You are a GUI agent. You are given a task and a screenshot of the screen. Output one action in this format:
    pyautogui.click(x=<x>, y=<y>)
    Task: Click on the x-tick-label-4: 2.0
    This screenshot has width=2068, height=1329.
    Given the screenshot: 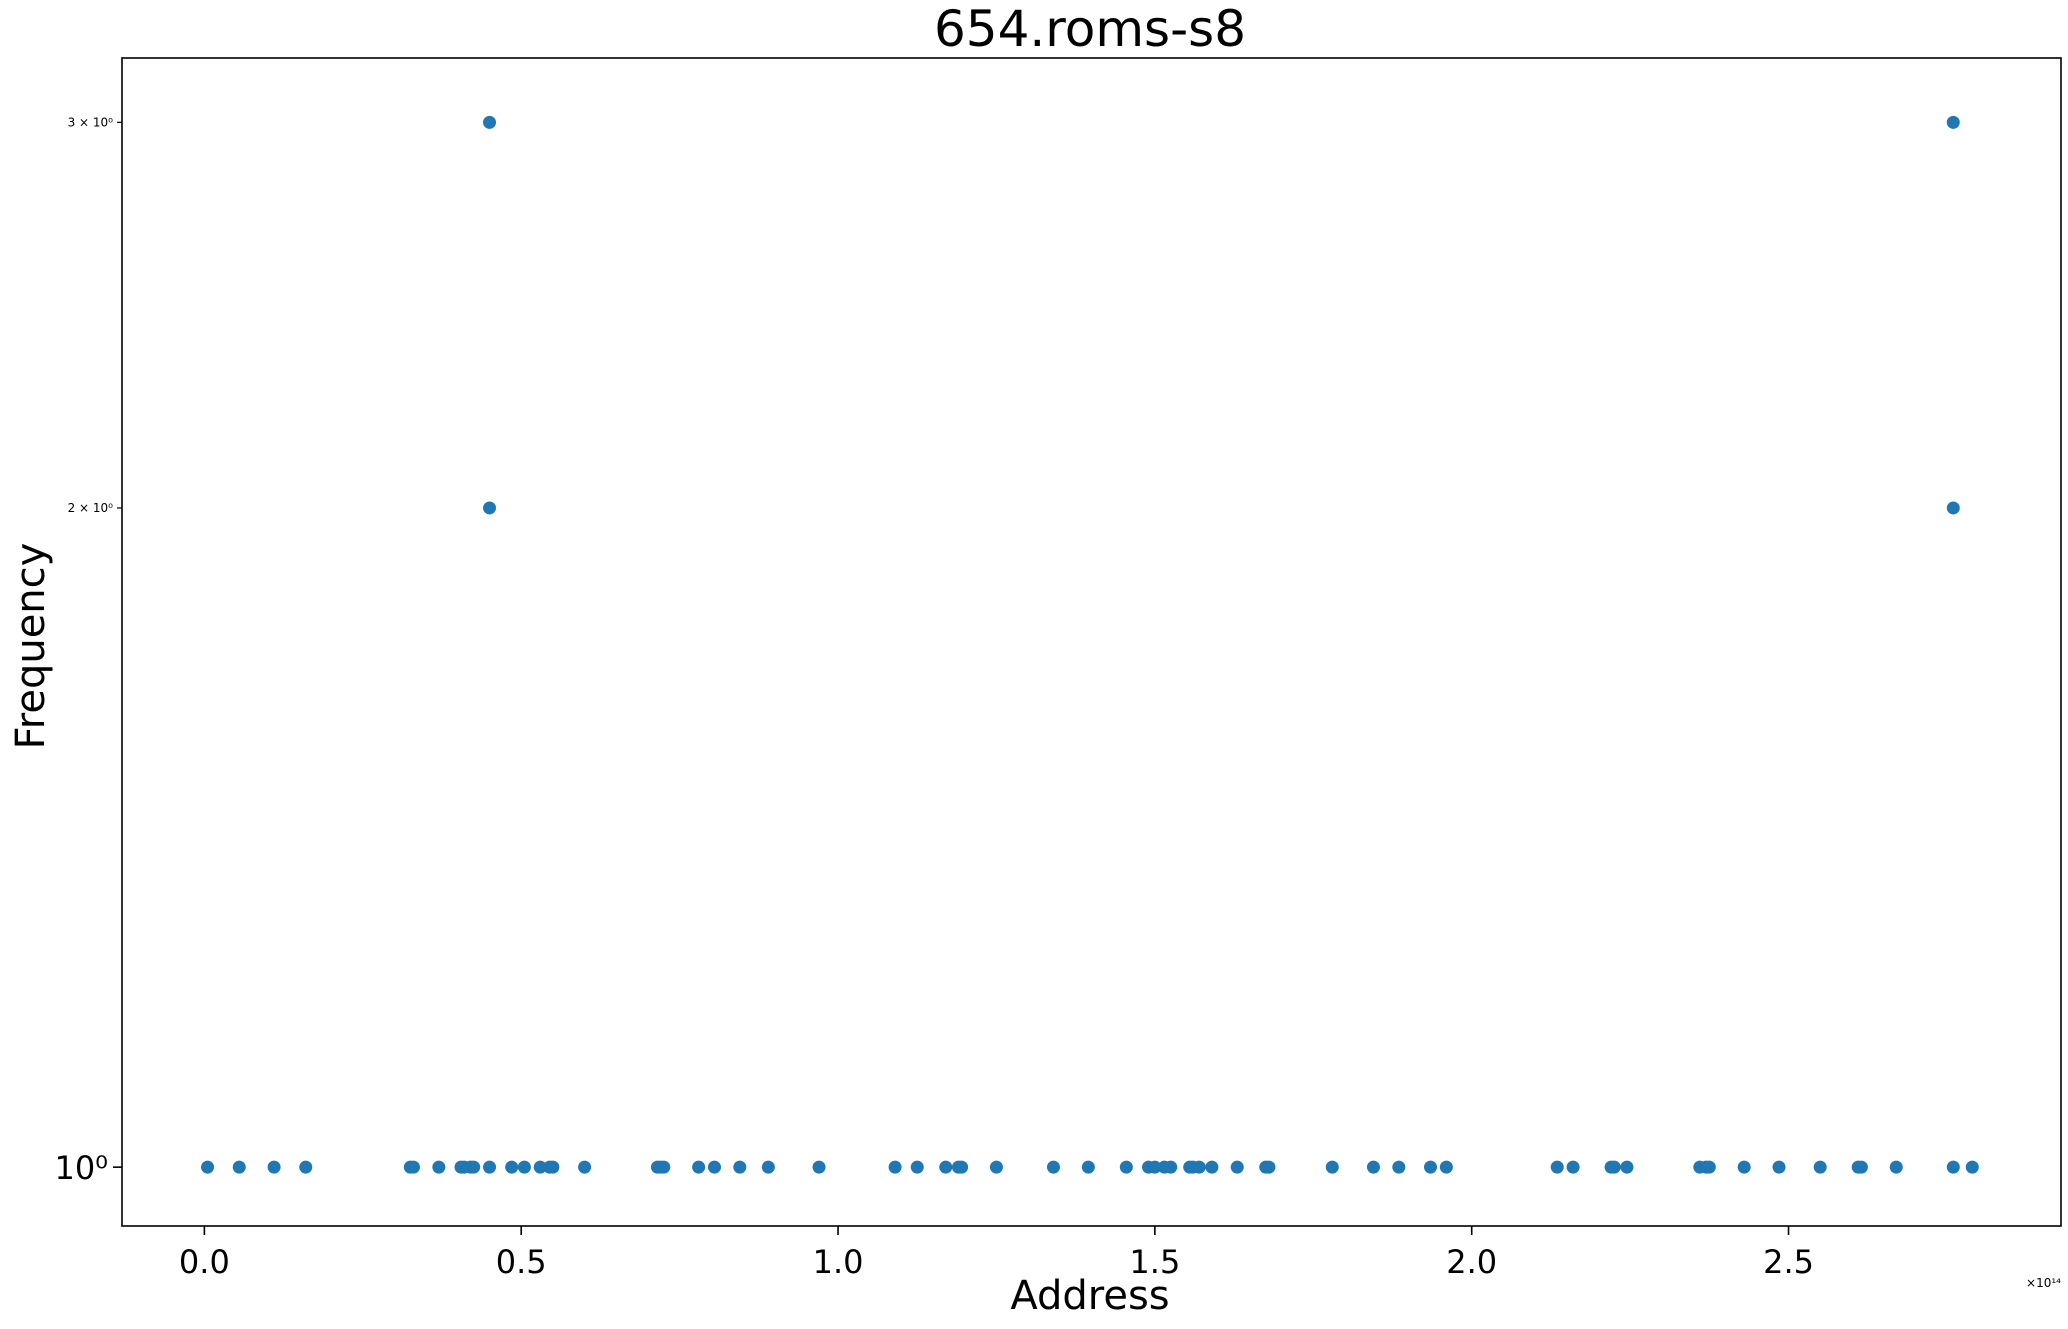 What is the action you would take?
    pyautogui.click(x=1471, y=1262)
    